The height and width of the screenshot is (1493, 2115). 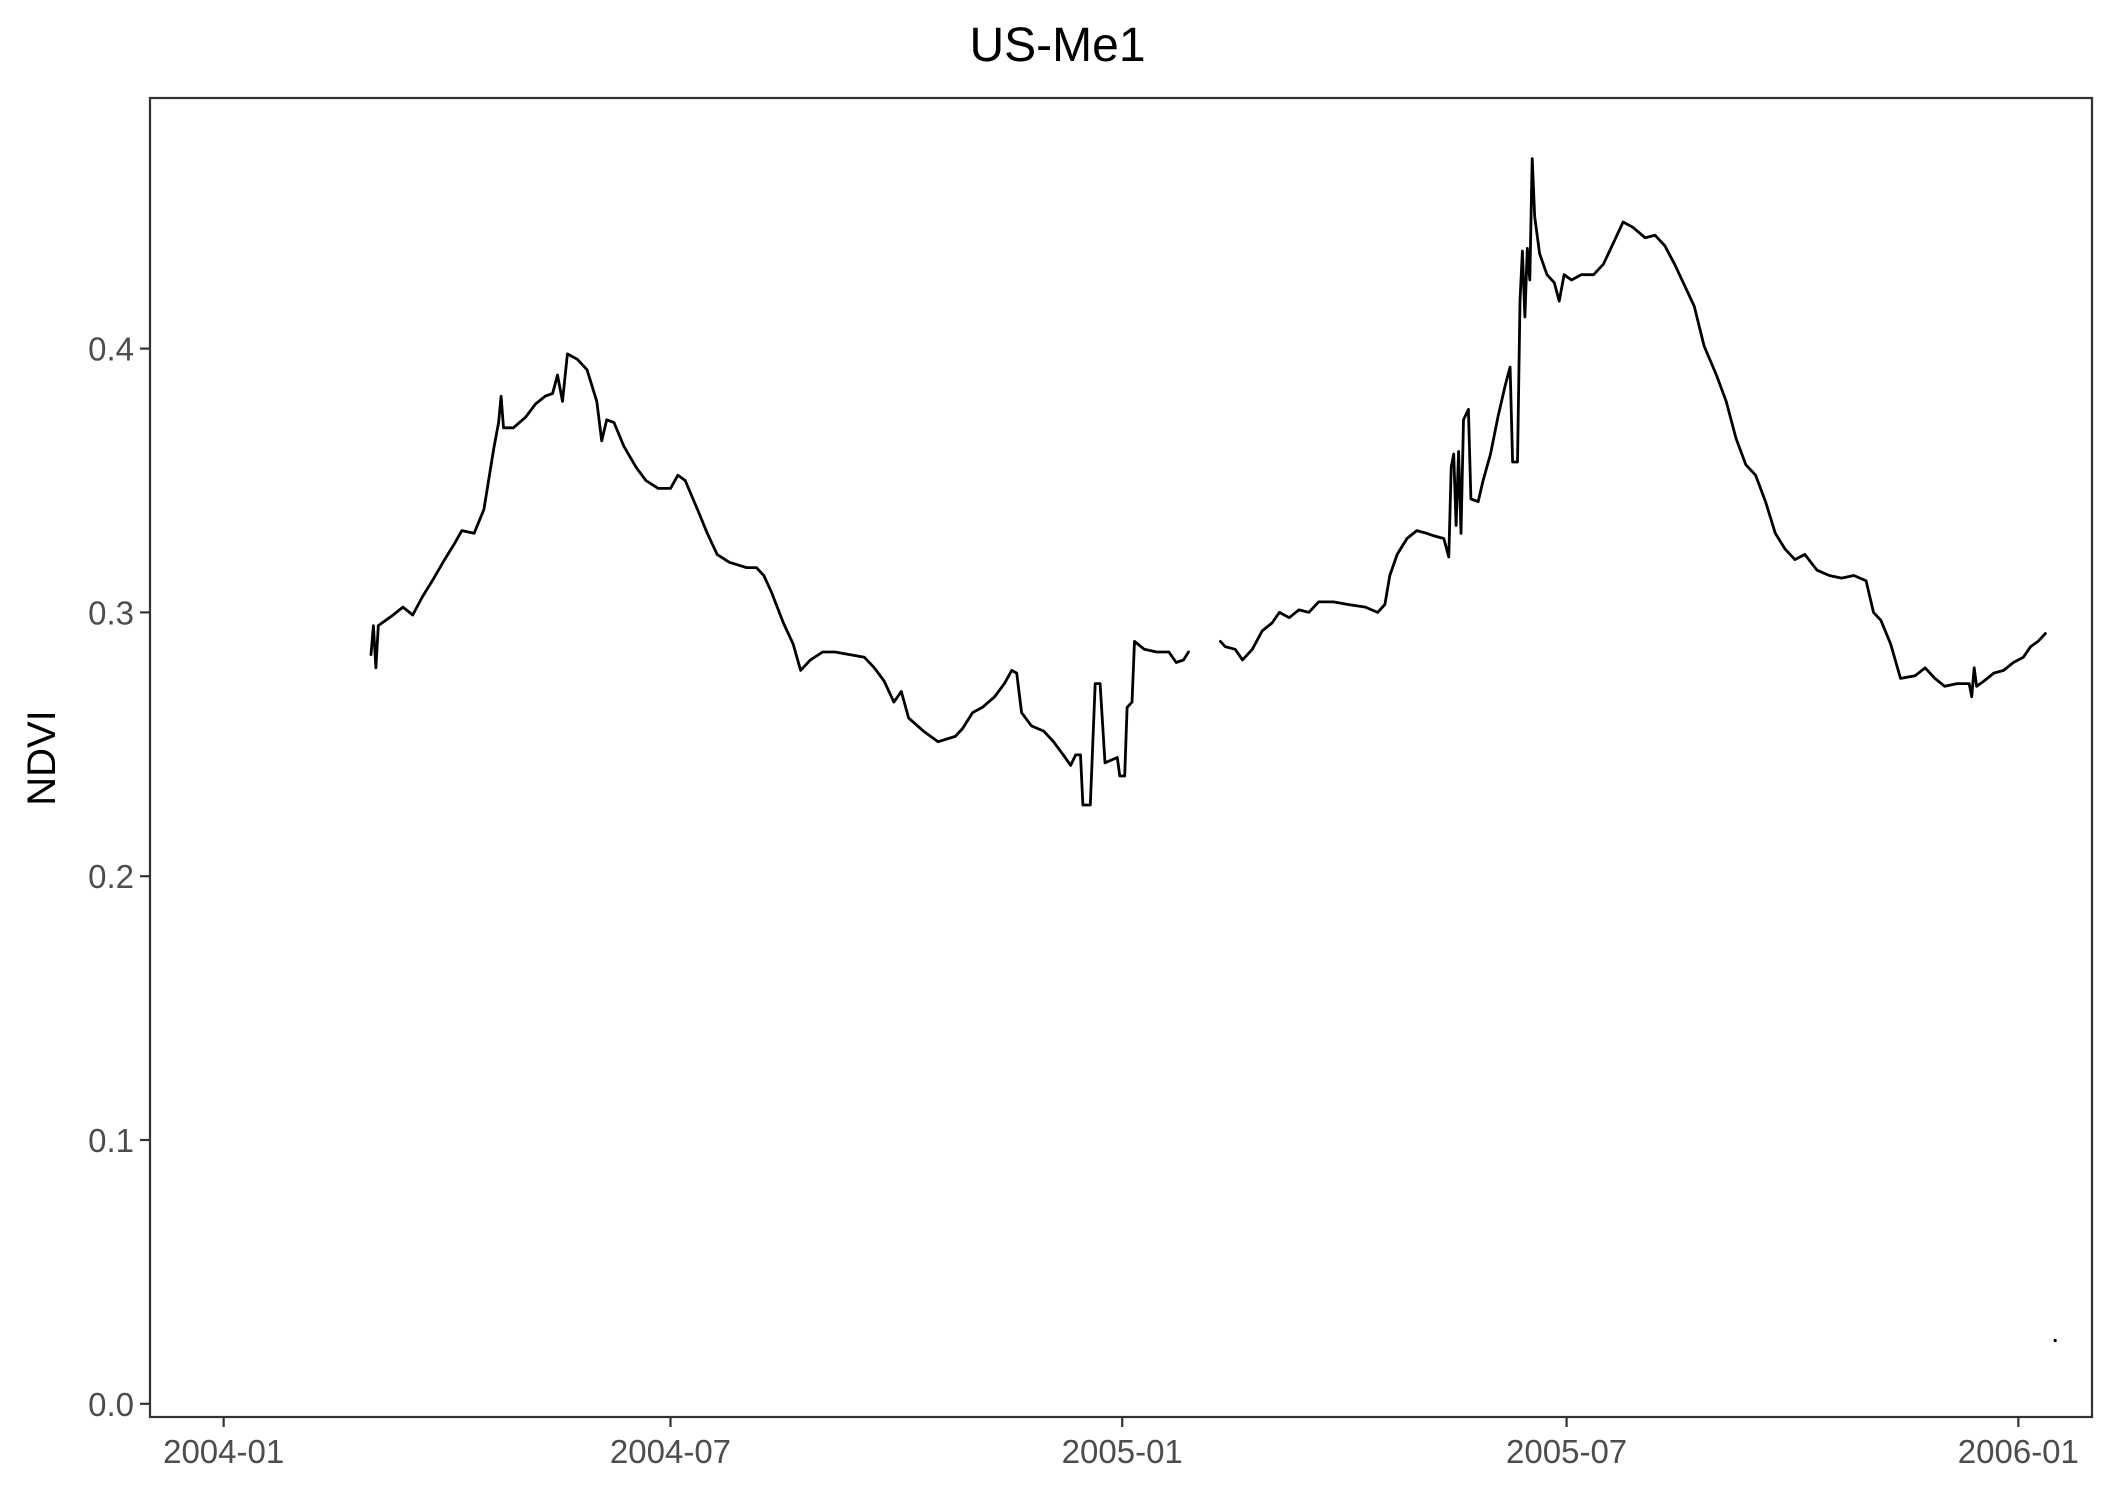 I want to click on x-axis: 2004-01 2004-07 2005-01 2005-07 2006-01, so click(x=1121, y=1443).